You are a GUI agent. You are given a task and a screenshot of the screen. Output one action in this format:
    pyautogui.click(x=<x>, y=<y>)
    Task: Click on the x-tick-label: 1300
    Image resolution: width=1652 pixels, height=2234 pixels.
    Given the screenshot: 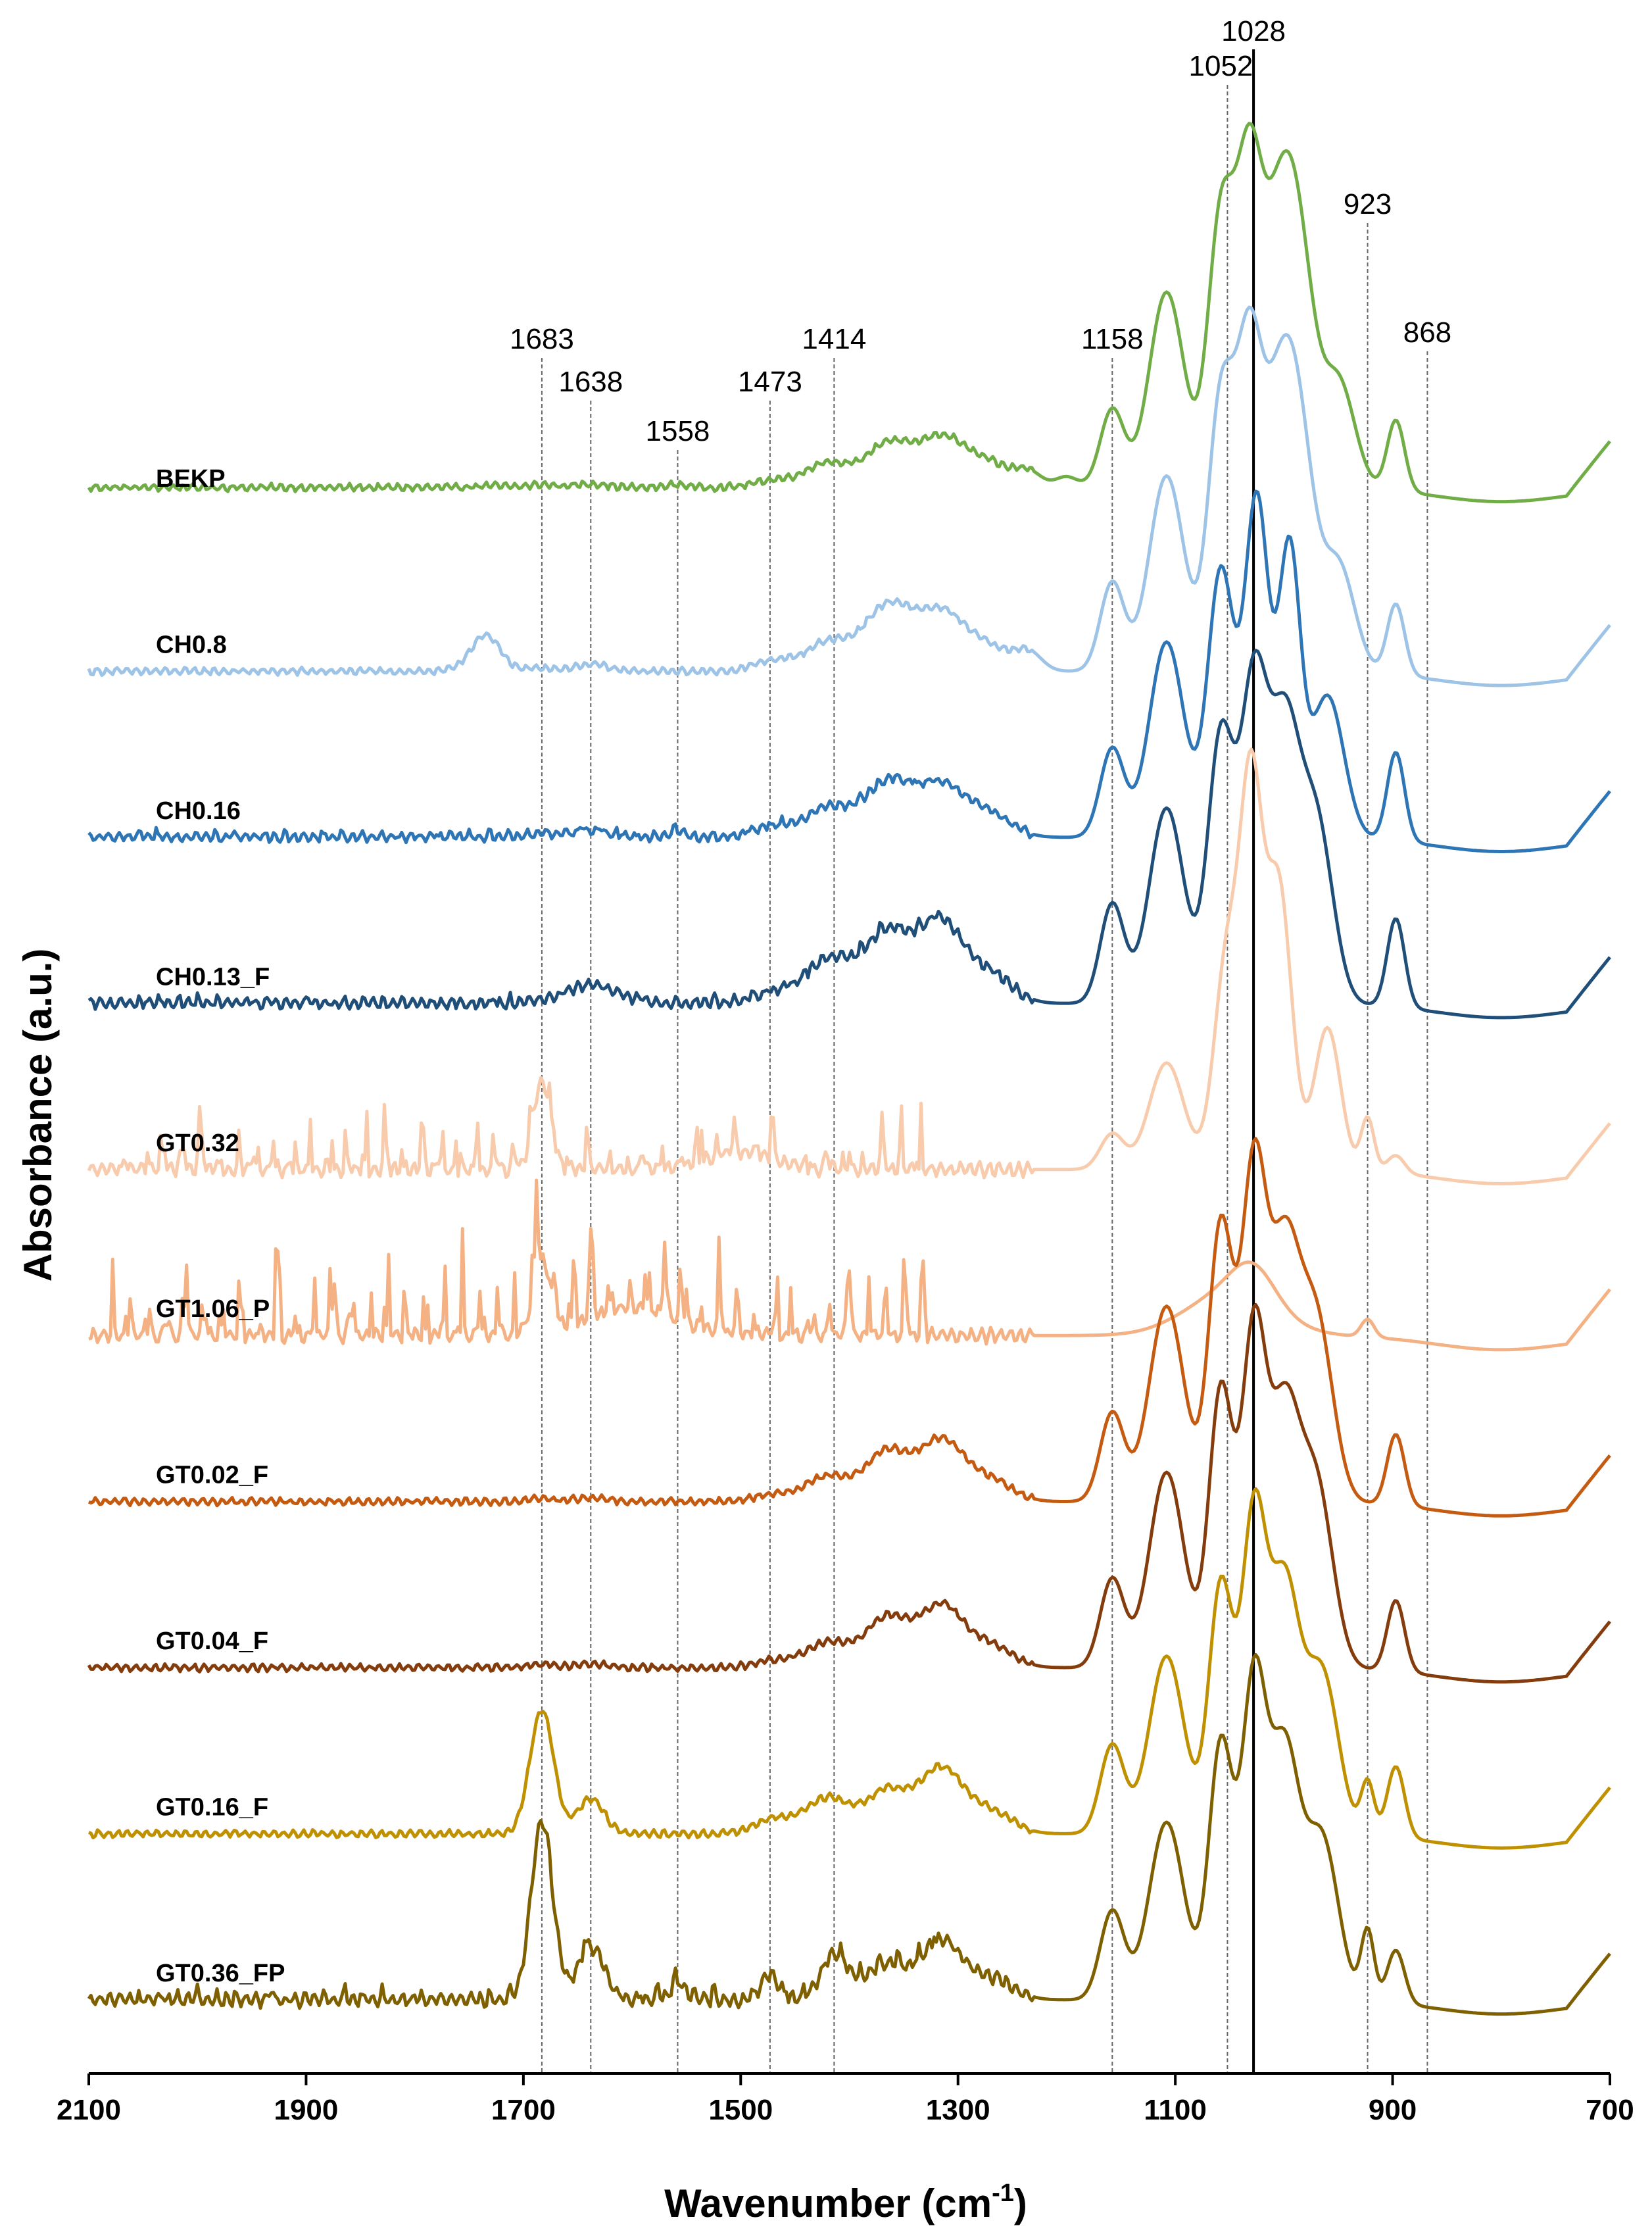 What is the action you would take?
    pyautogui.click(x=958, y=2110)
    